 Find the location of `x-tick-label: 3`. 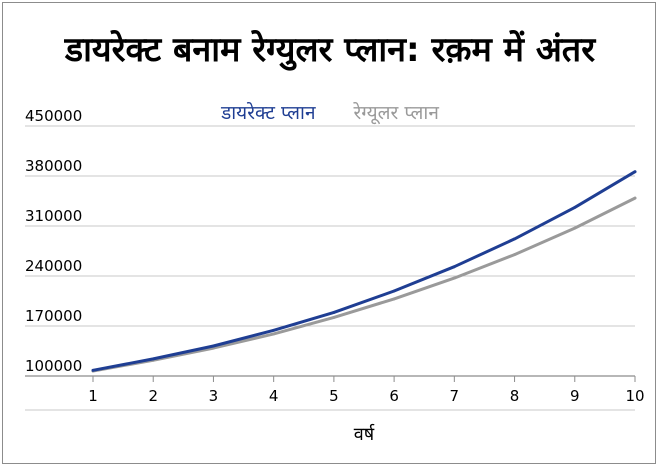

x-tick-label: 3 is located at coordinates (214, 396).